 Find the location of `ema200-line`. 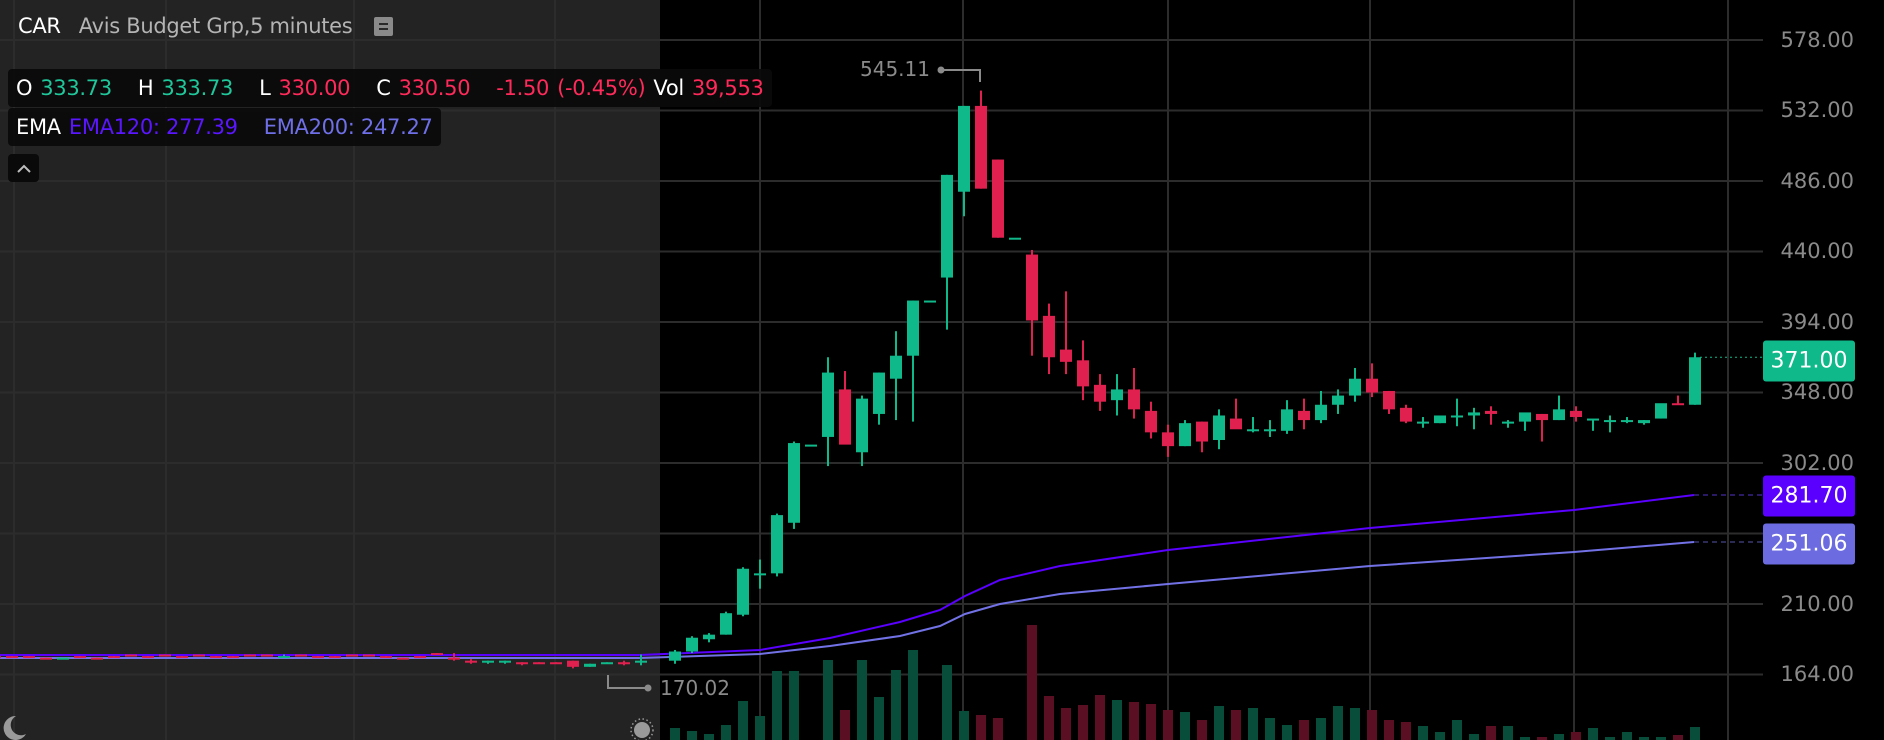

ema200-line is located at coordinates (847, 600).